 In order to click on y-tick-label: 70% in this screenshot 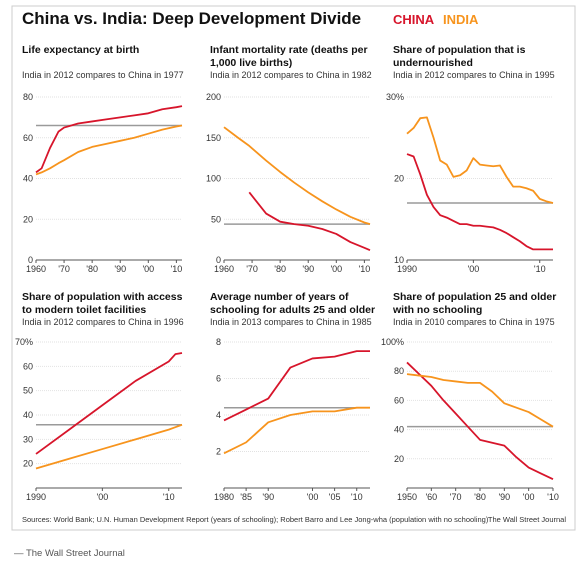, I will do `click(24, 342)`.